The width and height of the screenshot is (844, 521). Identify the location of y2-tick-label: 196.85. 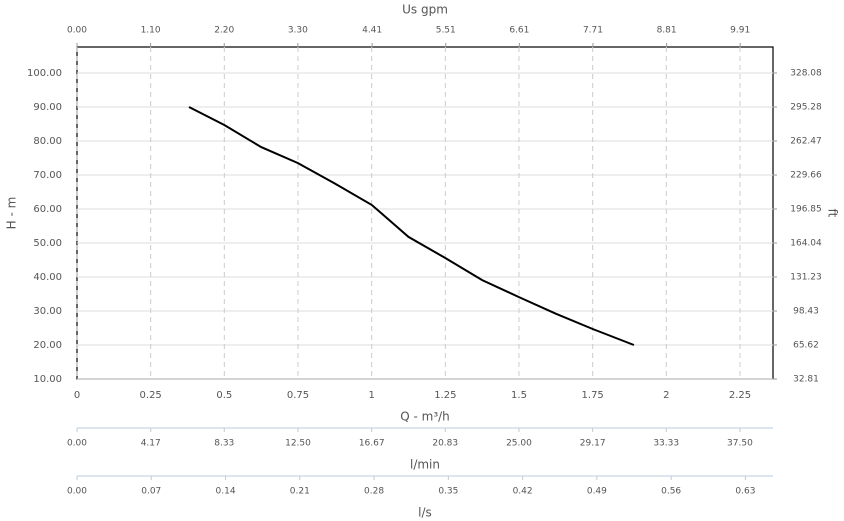
(806, 210).